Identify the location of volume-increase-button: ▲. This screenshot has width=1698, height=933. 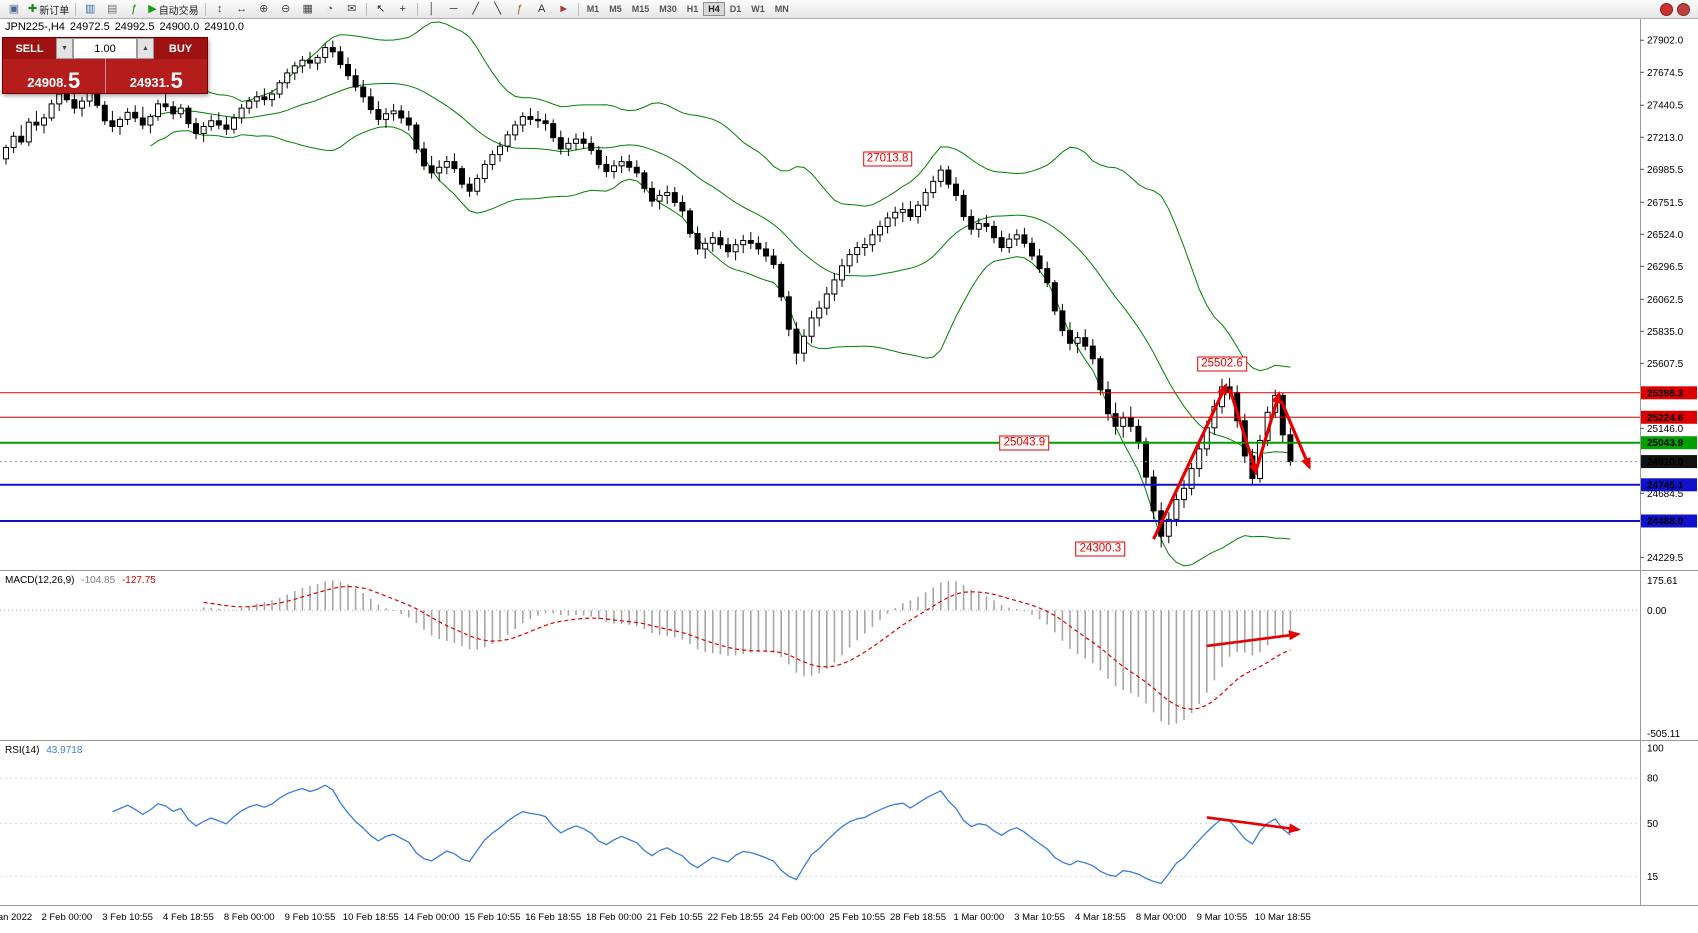
(145, 48).